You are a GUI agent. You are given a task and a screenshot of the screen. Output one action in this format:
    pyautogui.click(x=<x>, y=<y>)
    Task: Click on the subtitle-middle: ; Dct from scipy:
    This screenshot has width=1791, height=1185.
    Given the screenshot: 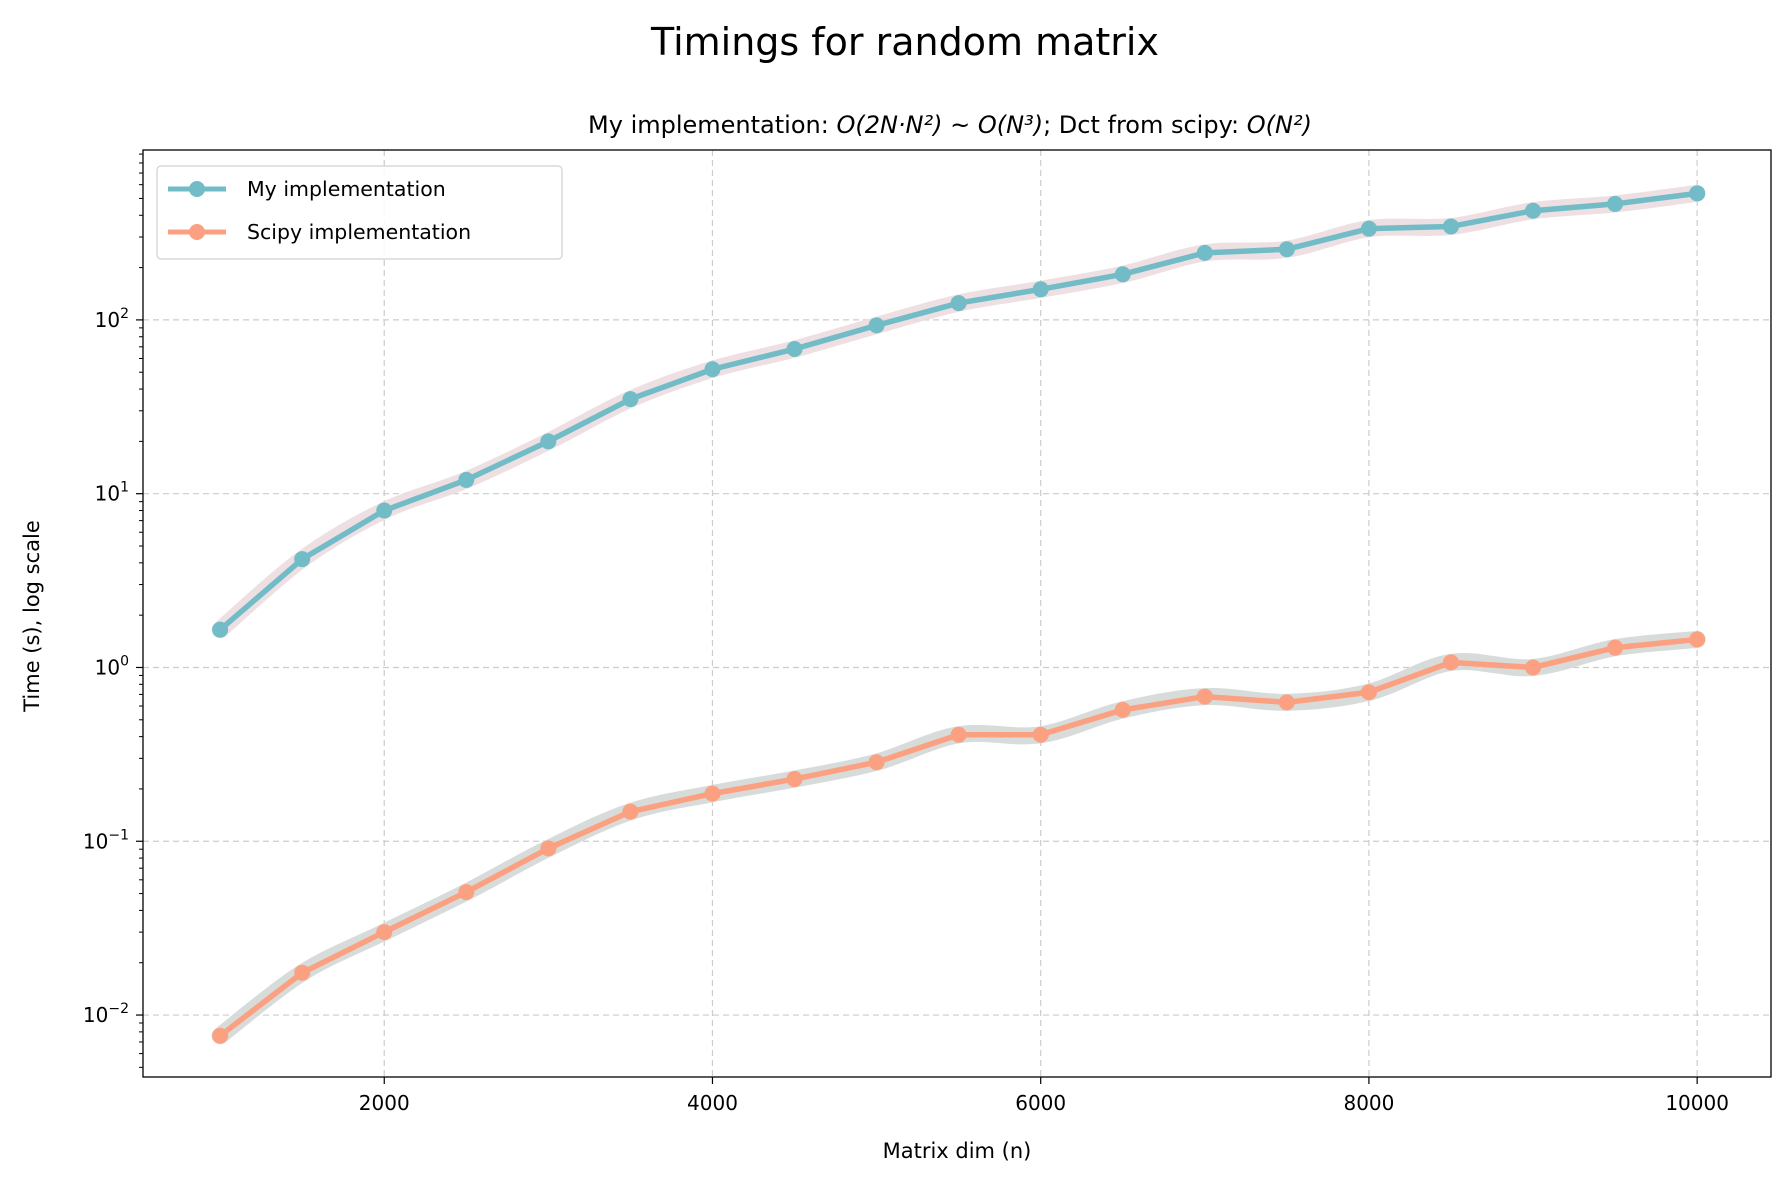 What is the action you would take?
    pyautogui.click(x=1145, y=125)
    